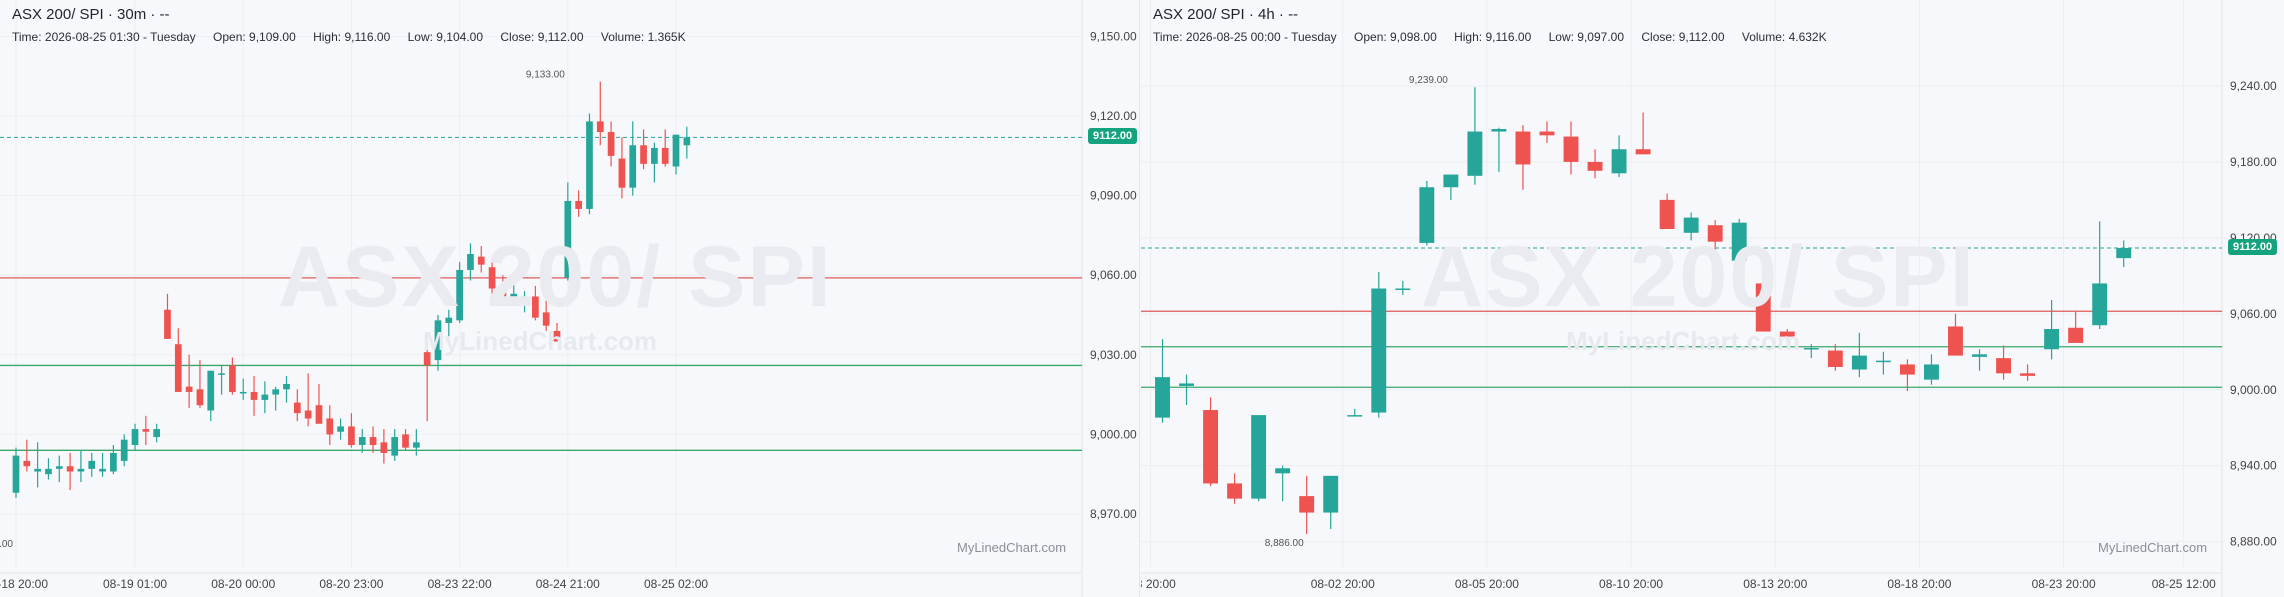 This screenshot has height=597, width=2284. What do you see at coordinates (1226, 14) in the screenshot?
I see `chart-title: ASX 200/ SPI · 4h · --` at bounding box center [1226, 14].